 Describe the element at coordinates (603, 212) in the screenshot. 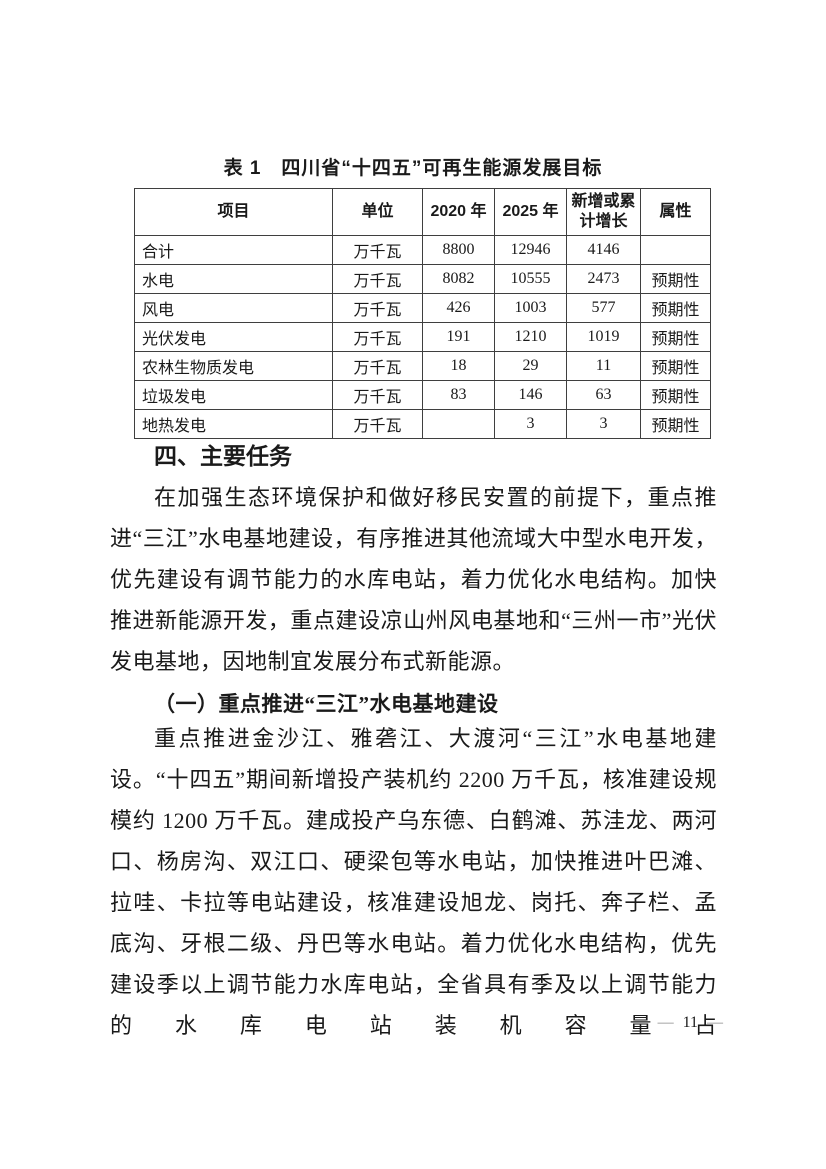

I see `header-growth: 新增或累计增长` at that location.